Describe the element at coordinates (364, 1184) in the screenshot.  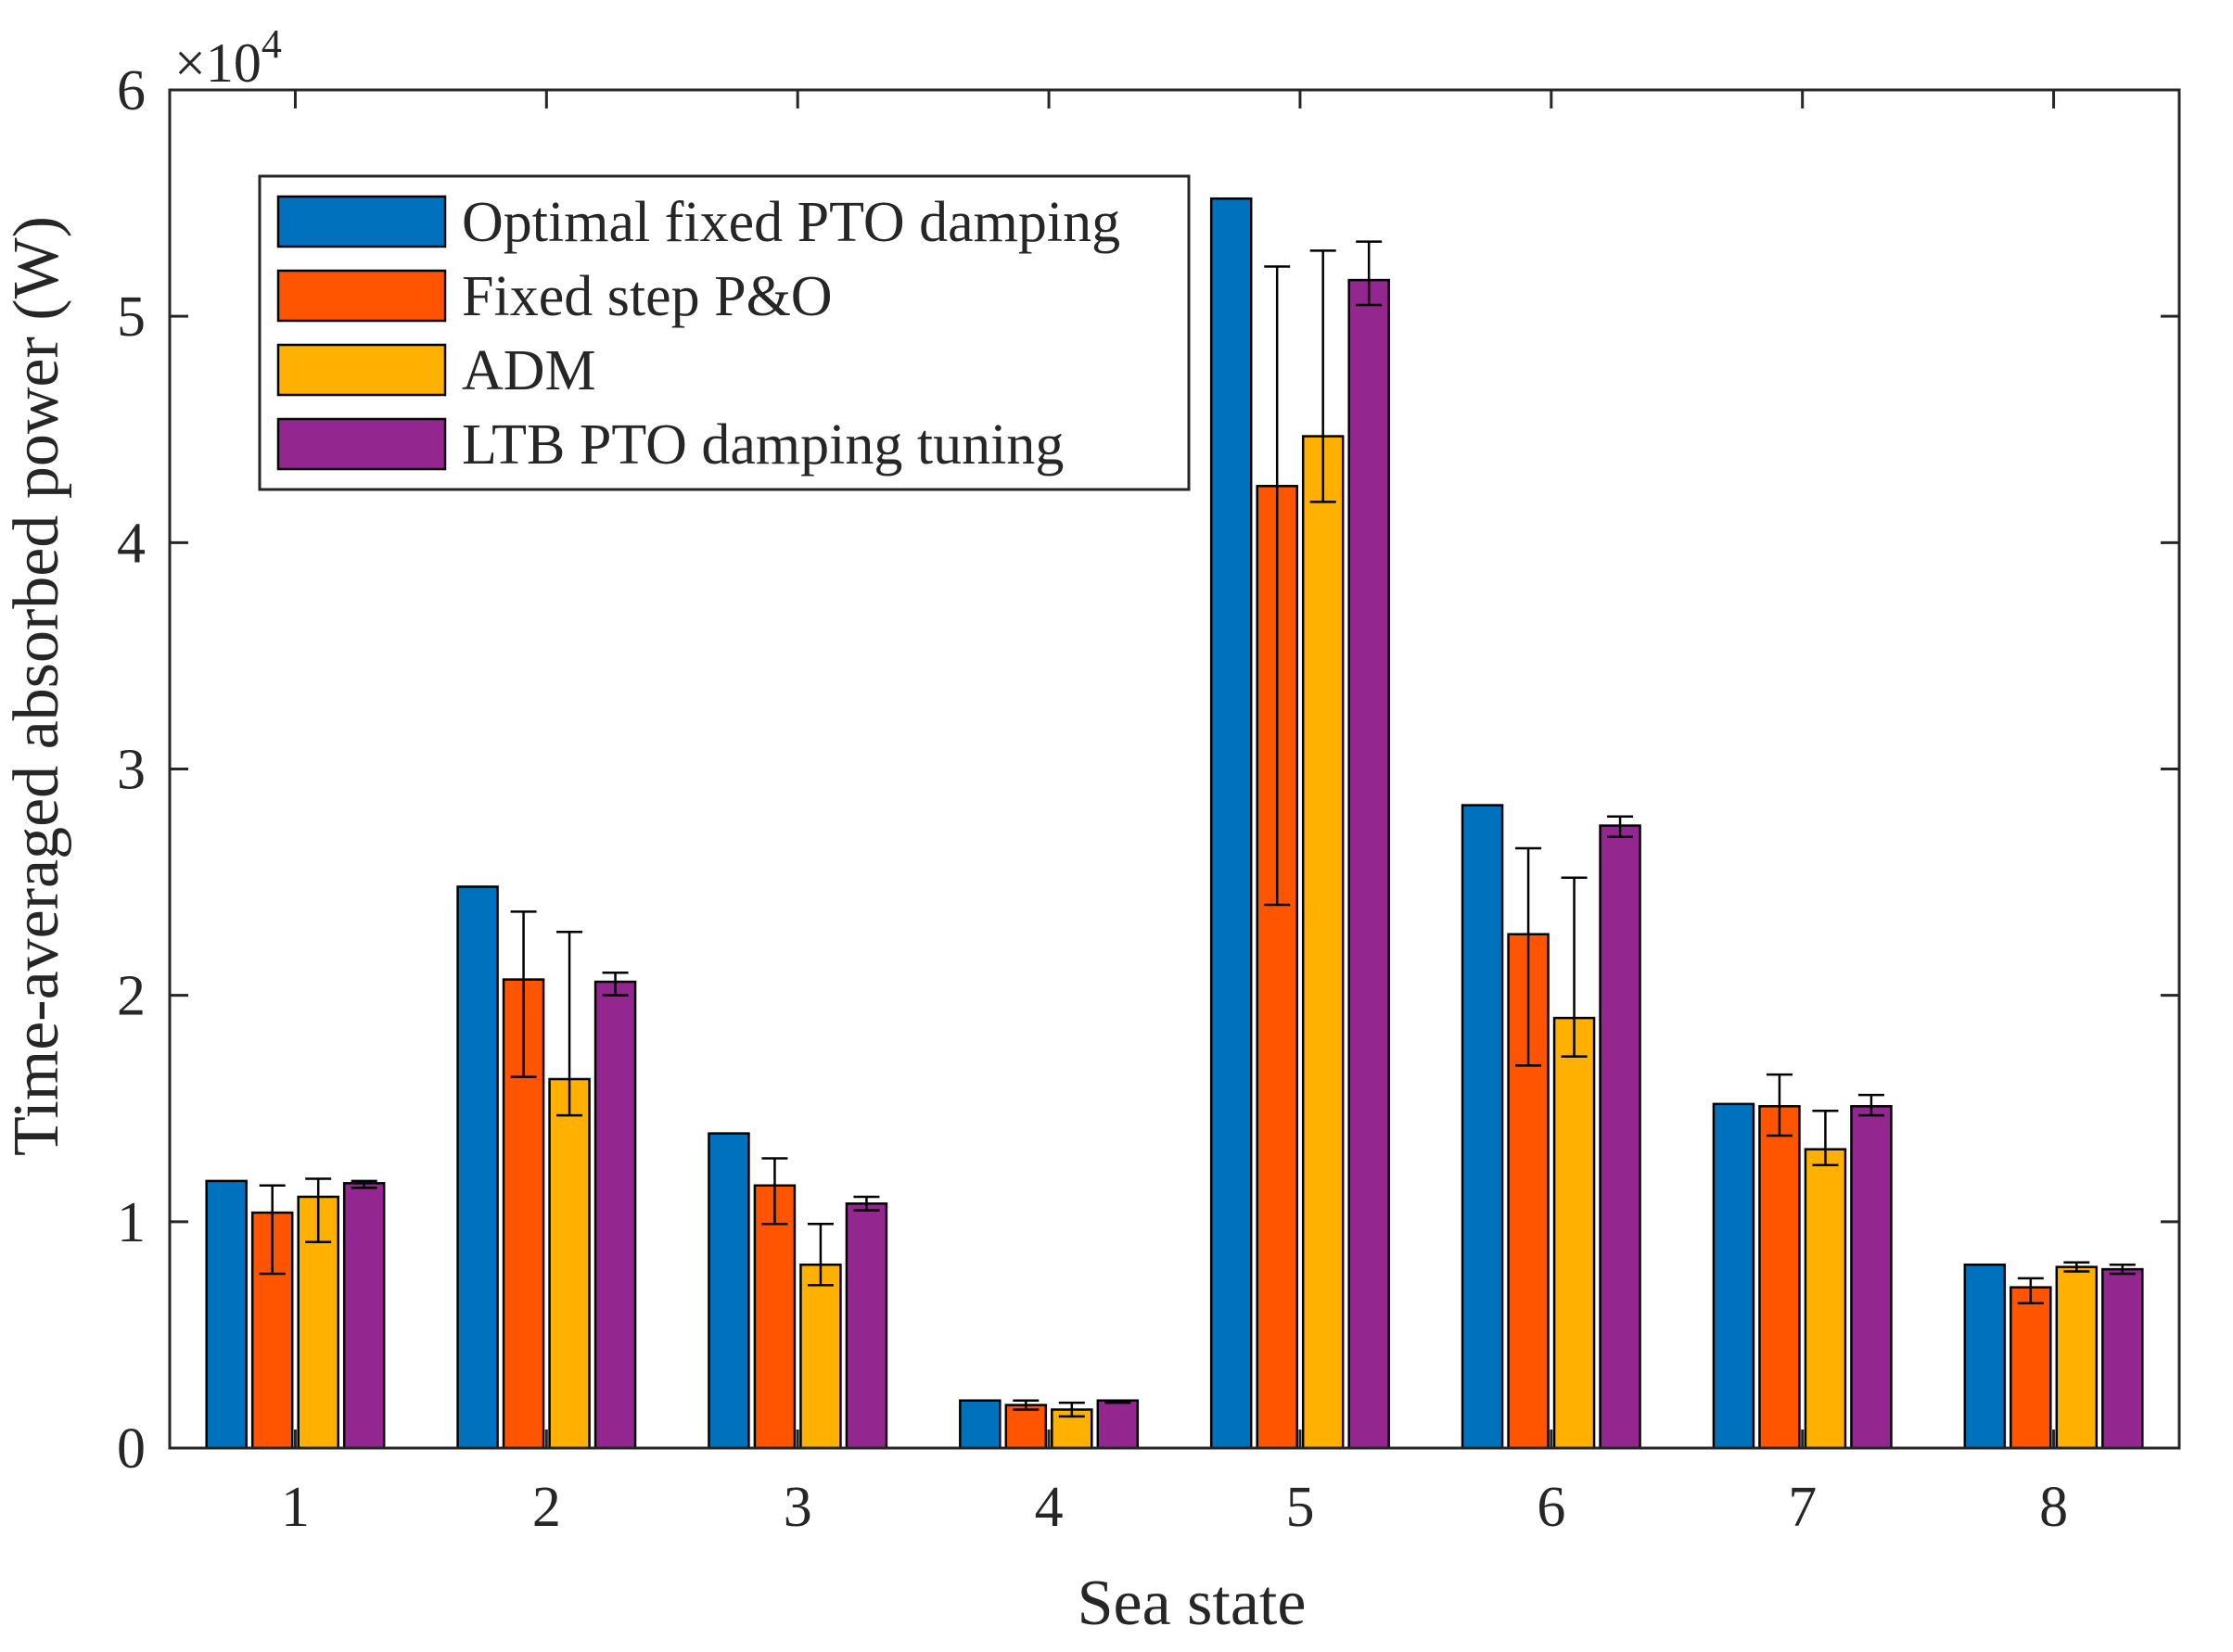
I see `errorbar-series4-cat1` at that location.